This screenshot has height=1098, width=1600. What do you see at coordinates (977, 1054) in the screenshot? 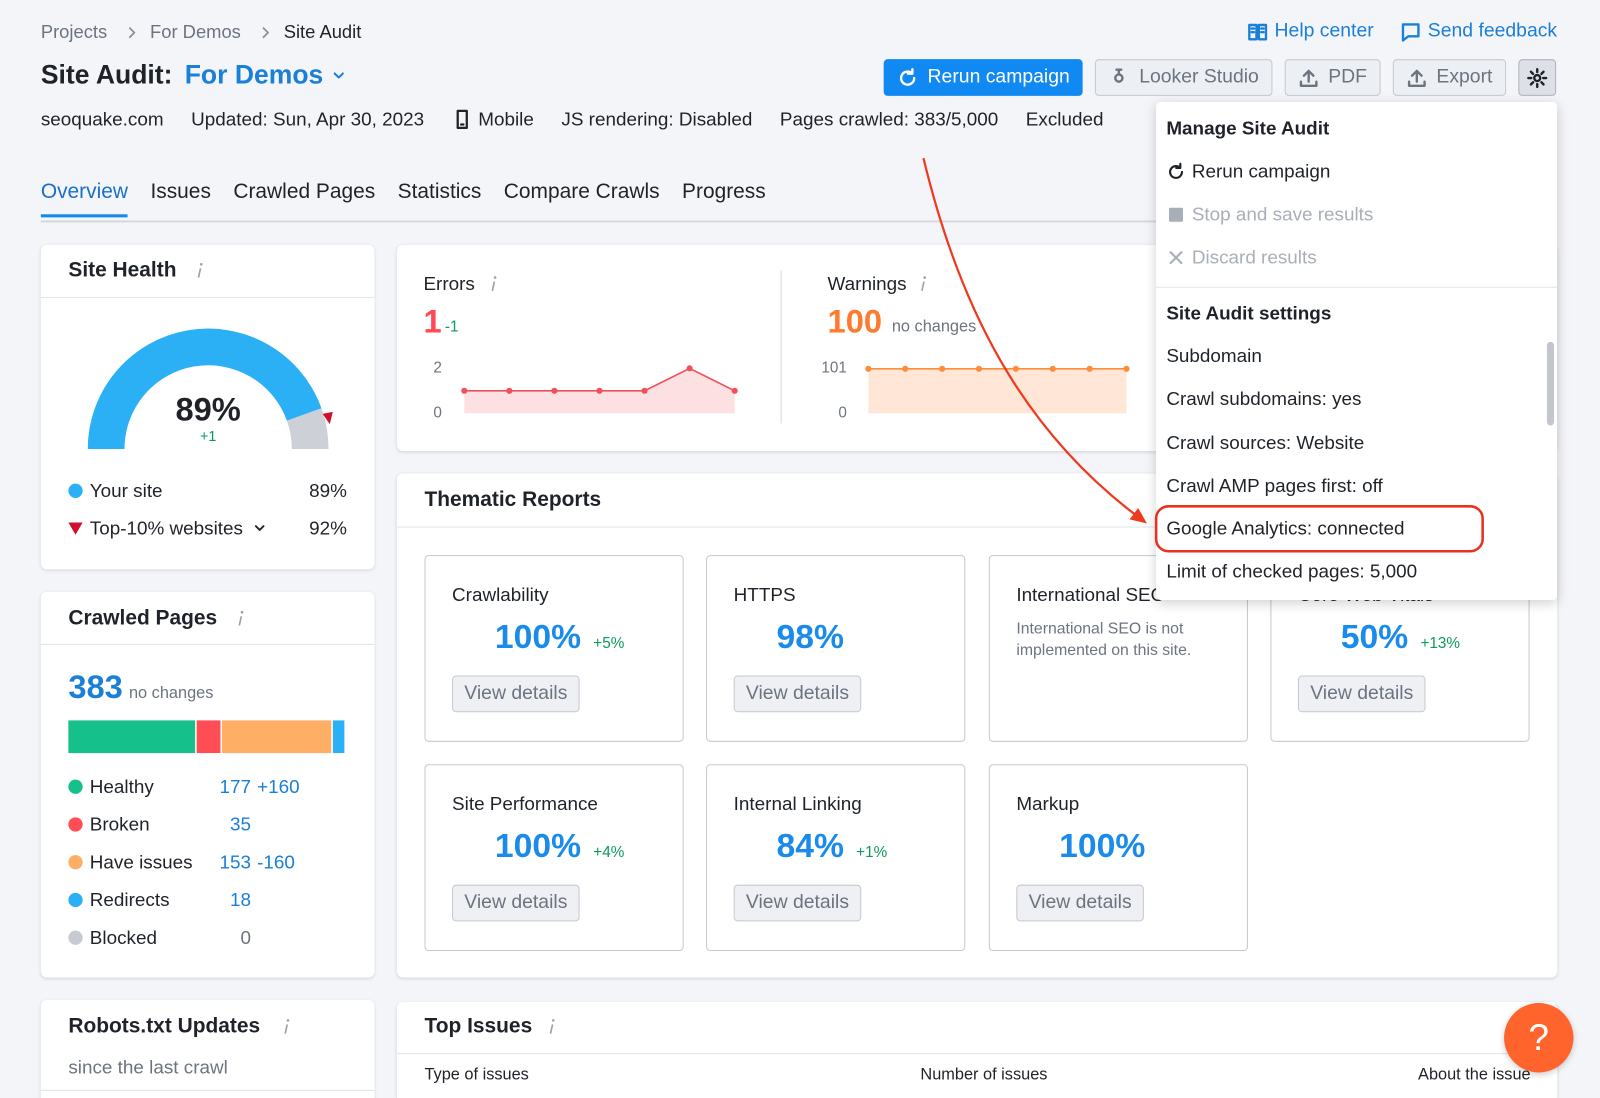
I see `card-divider` at bounding box center [977, 1054].